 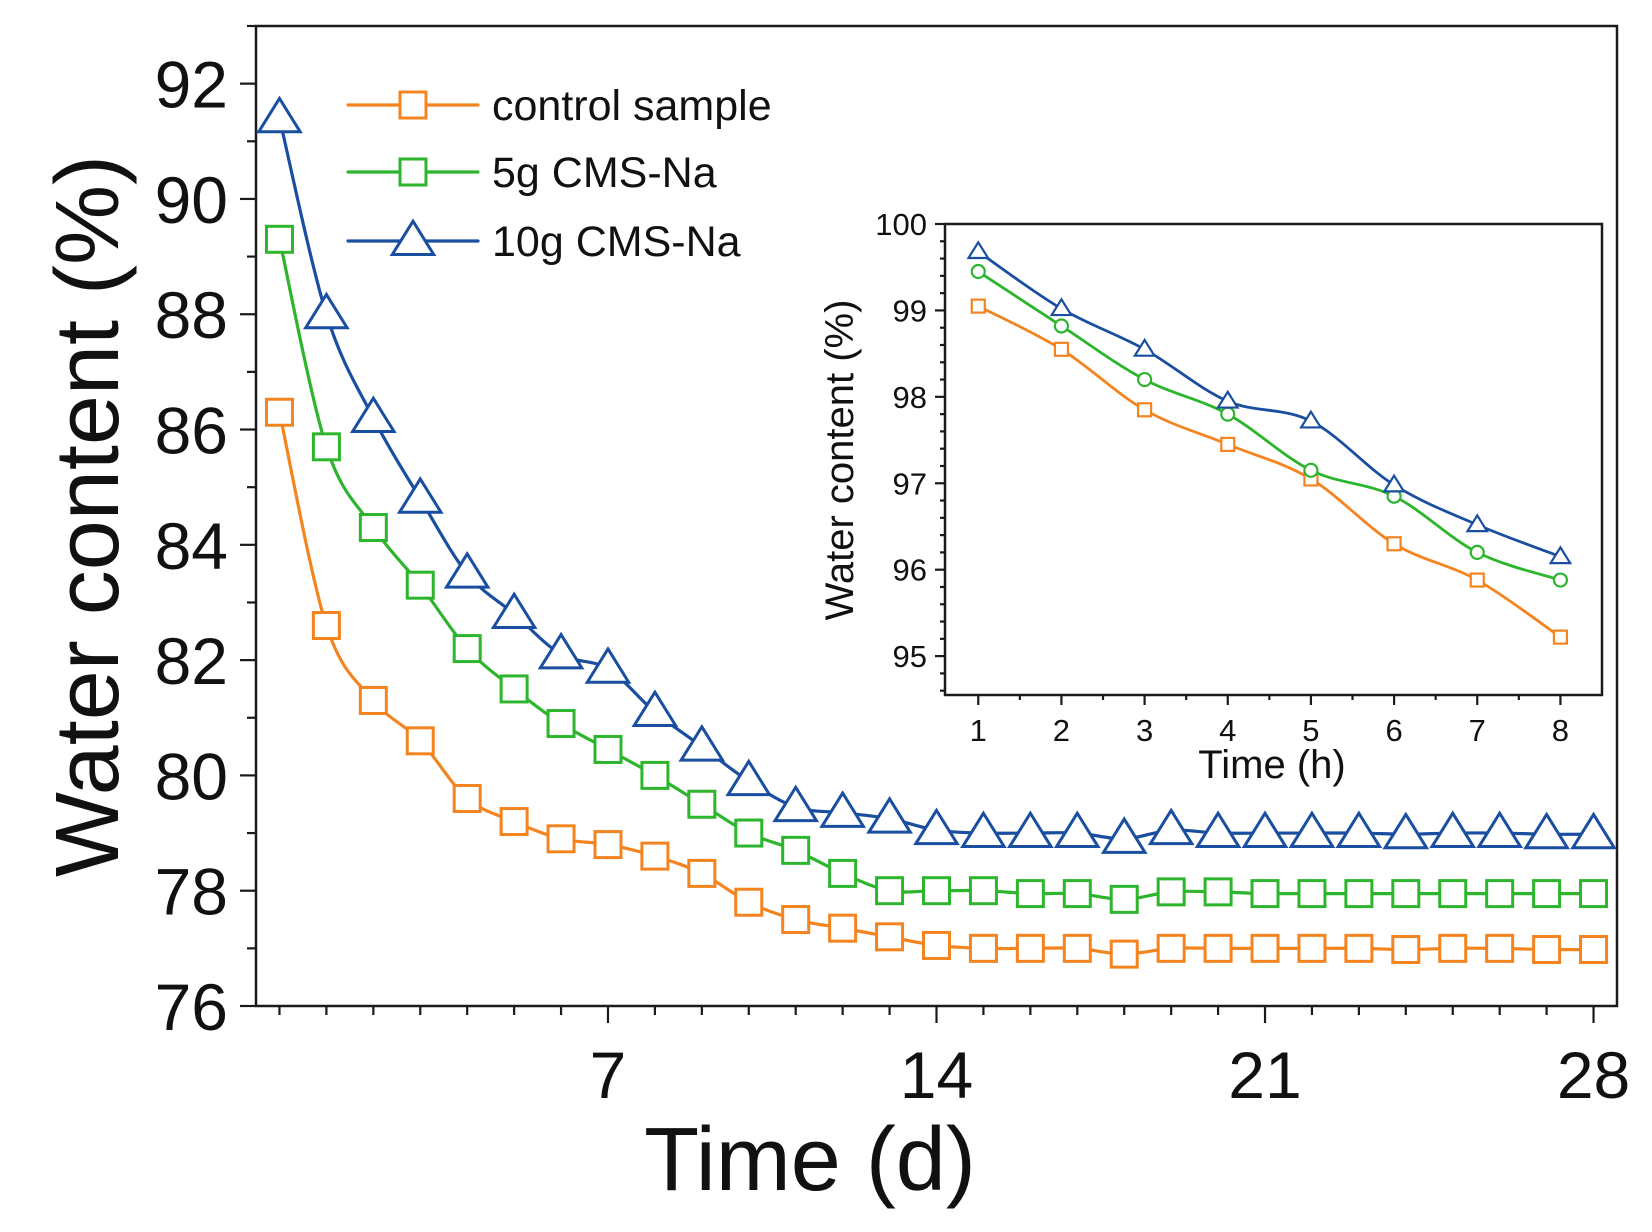 What do you see at coordinates (901, 224) in the screenshot?
I see `inset-y-tick-label: 100` at bounding box center [901, 224].